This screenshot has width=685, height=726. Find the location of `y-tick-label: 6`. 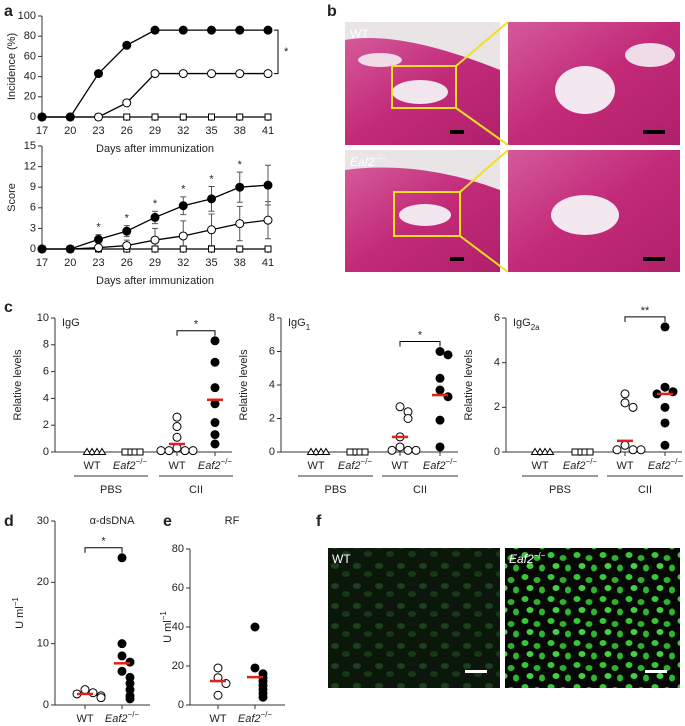

y-tick-label: 6 is located at coordinates (46, 372).